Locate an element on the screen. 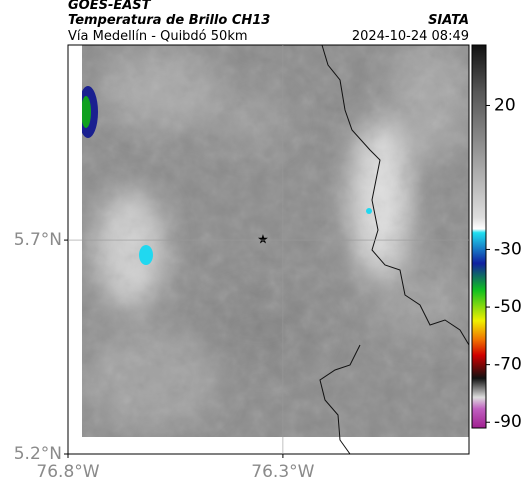 The width and height of the screenshot is (526, 491). x-tick-label: 76.8°W is located at coordinates (67, 472).